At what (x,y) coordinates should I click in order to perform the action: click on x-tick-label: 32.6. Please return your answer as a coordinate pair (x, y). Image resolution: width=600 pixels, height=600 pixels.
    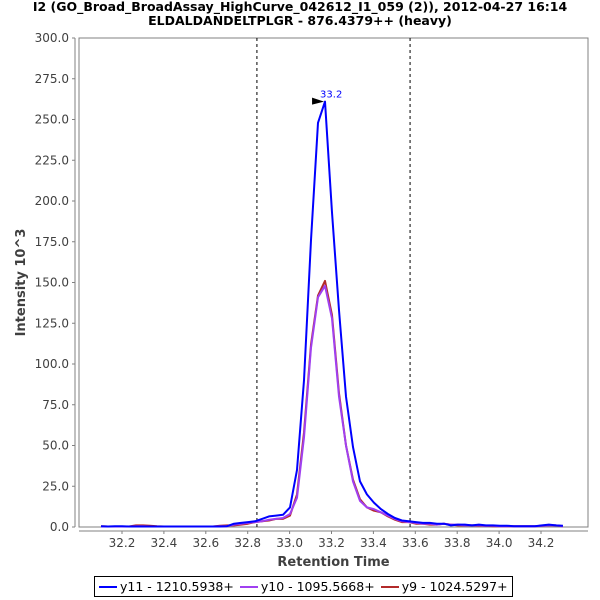
    Looking at the image, I should click on (205, 543).